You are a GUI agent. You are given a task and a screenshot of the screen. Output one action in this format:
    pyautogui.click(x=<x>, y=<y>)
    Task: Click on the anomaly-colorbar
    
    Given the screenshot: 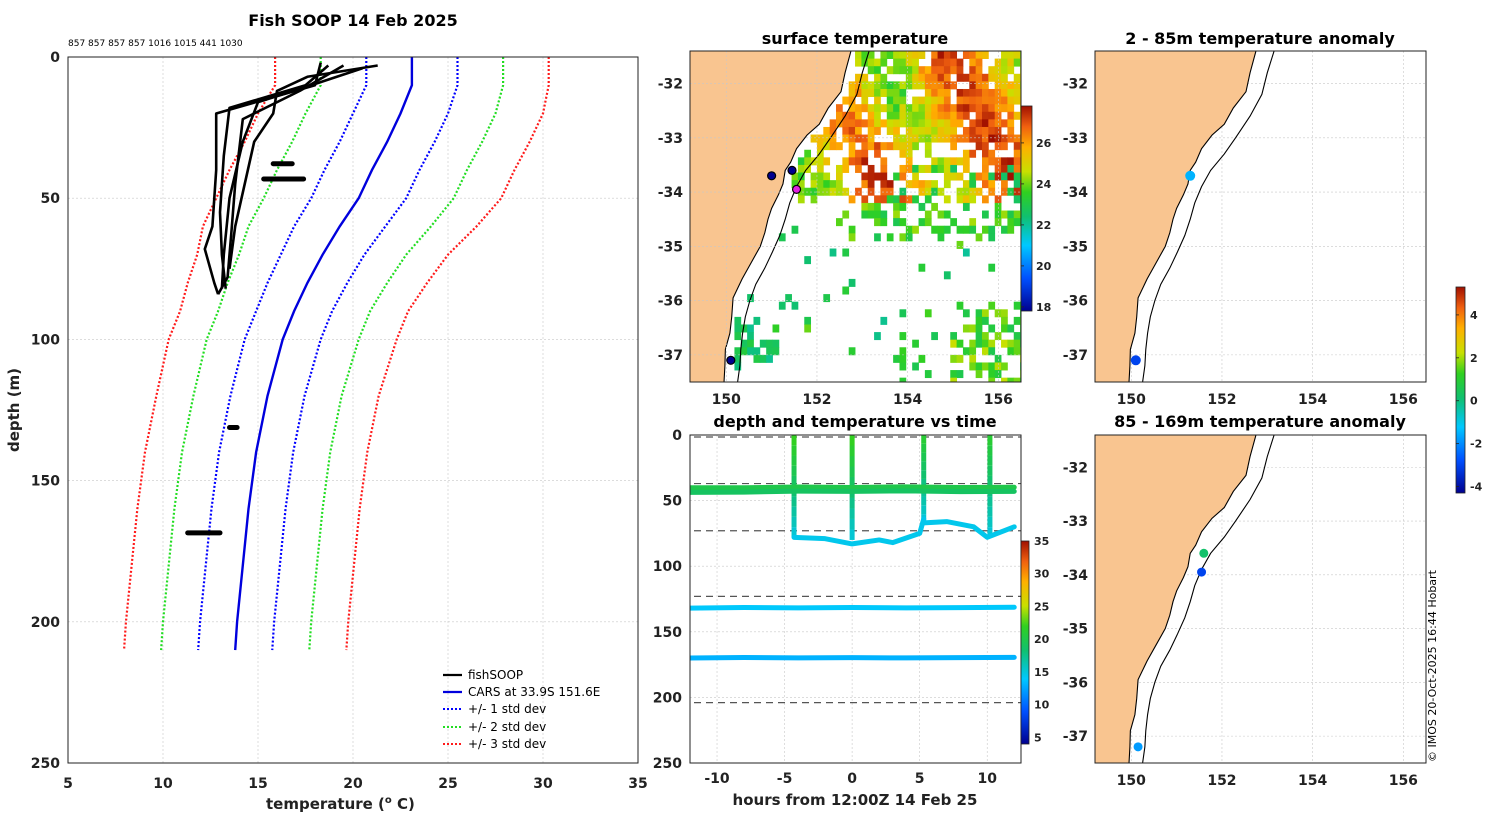 What is the action you would take?
    pyautogui.click(x=1460, y=390)
    